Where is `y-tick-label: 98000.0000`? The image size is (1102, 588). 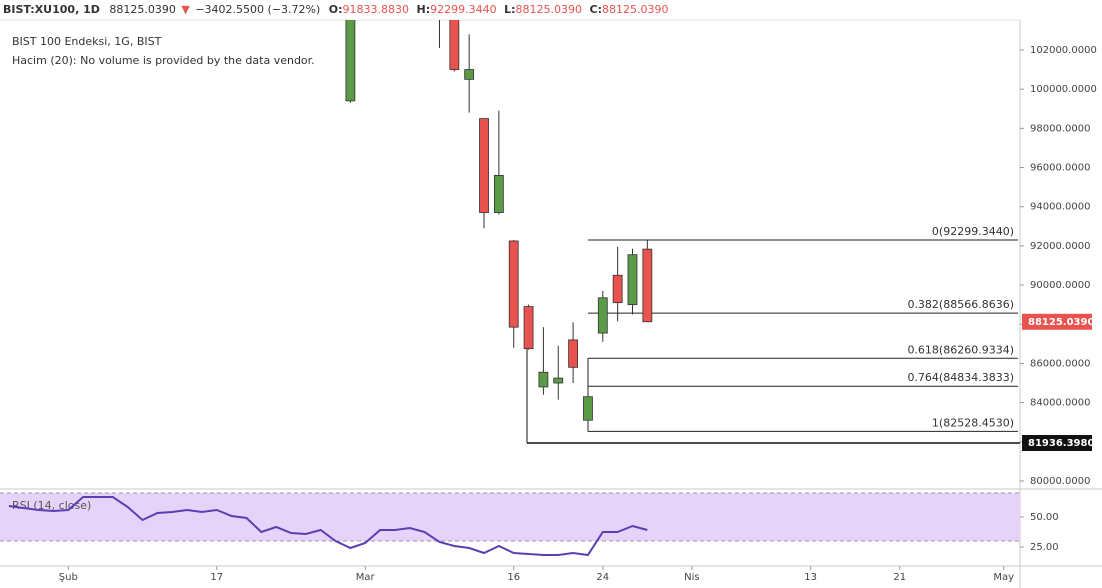
y-tick-label: 98000.0000 is located at coordinates (1060, 128).